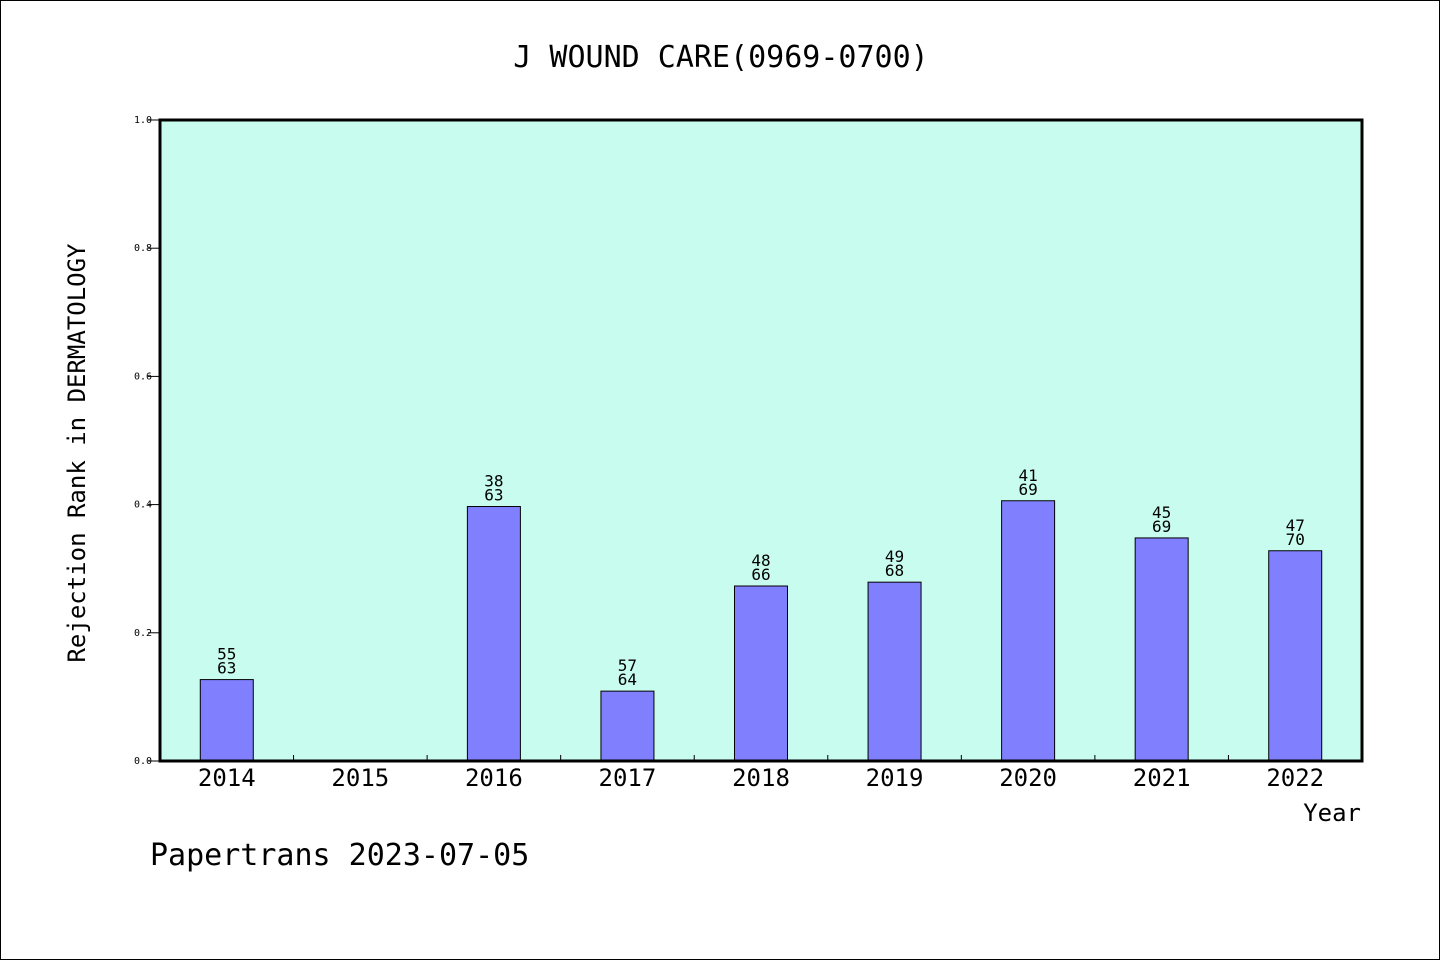  Describe the element at coordinates (761, 778) in the screenshot. I see `x-tick-label-2018: 2018` at that location.